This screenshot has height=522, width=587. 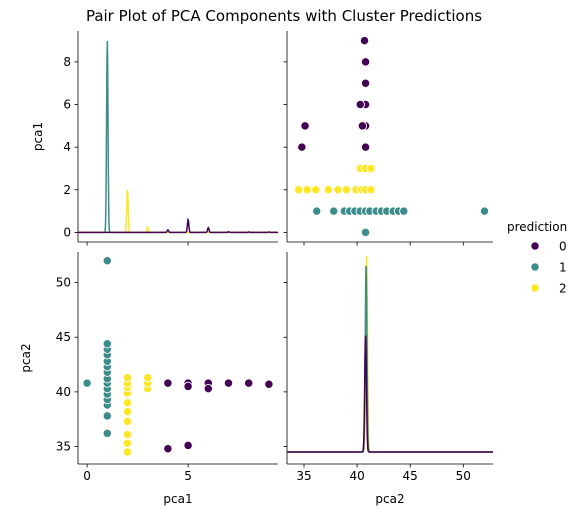 I want to click on y-tick-label: 8, so click(x=67, y=62).